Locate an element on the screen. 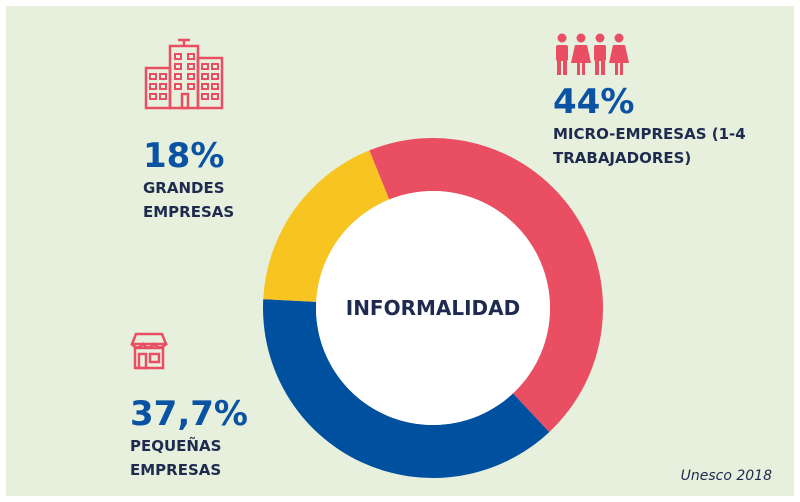  micro-label: MICRO-EMPRESAS (1-4 TRABAJADORES) is located at coordinates (649, 146).